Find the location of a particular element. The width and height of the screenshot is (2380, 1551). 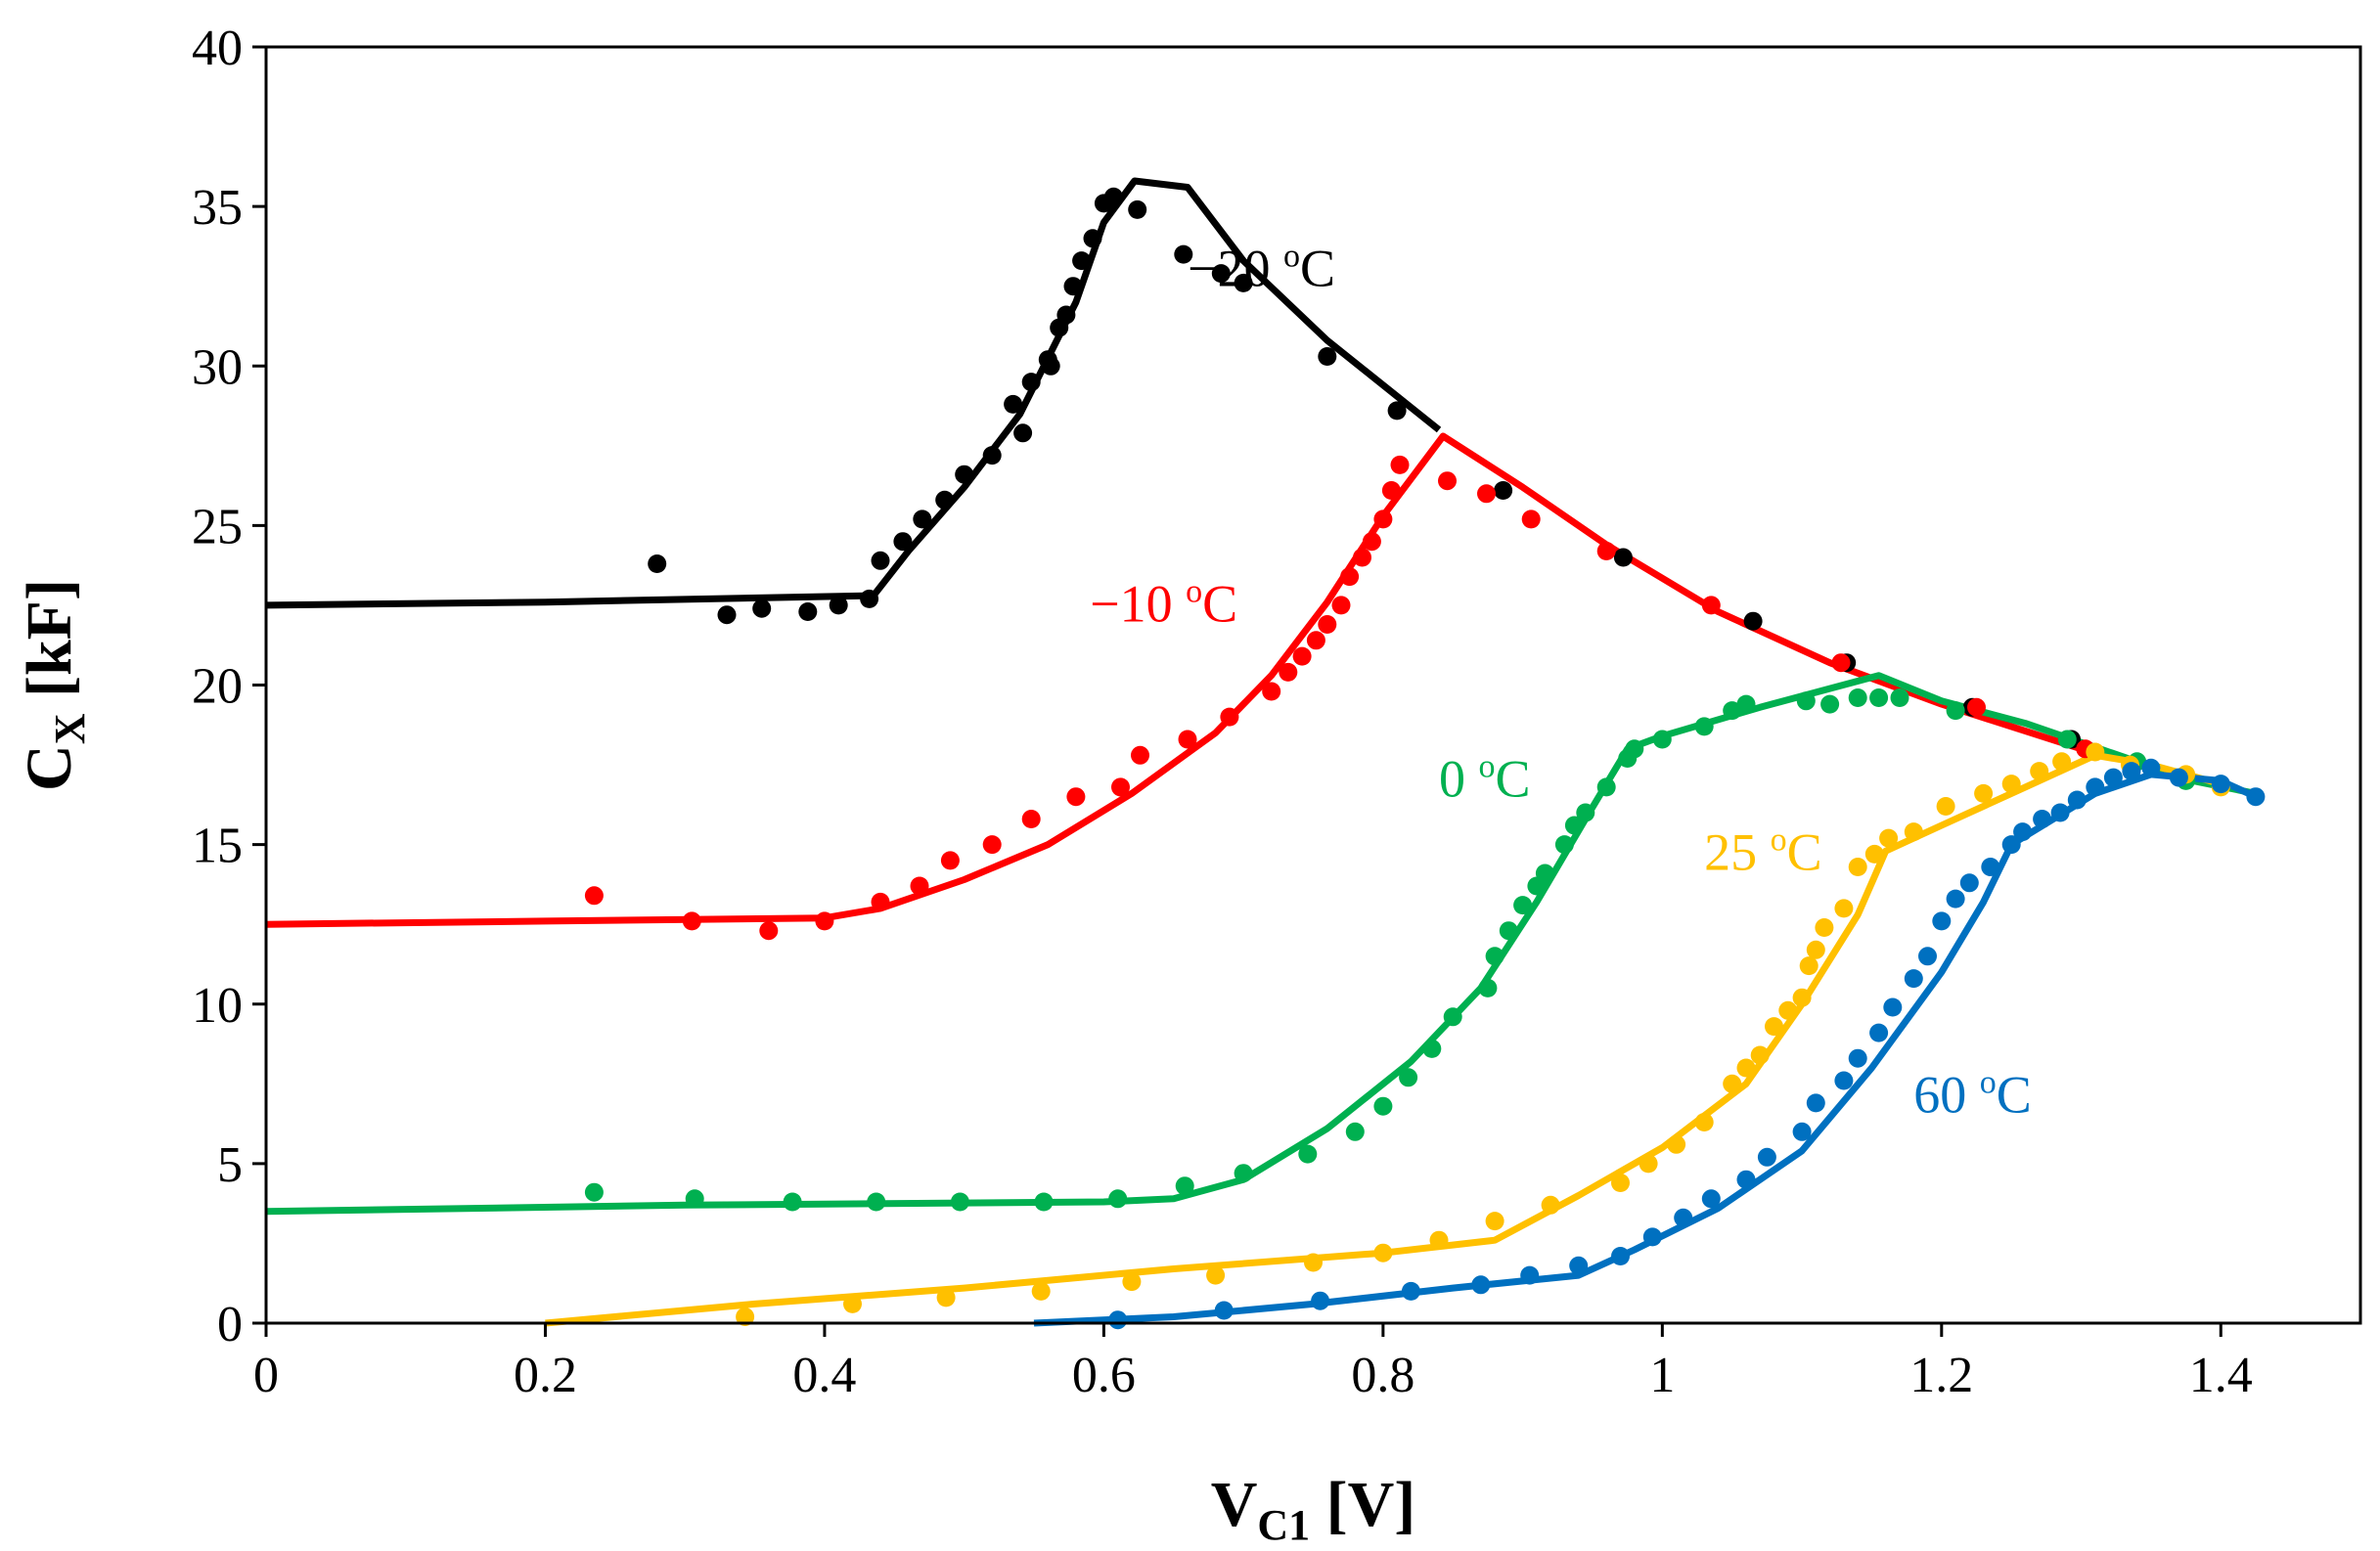

x-tick-label: 0.2 is located at coordinates (545, 1375).